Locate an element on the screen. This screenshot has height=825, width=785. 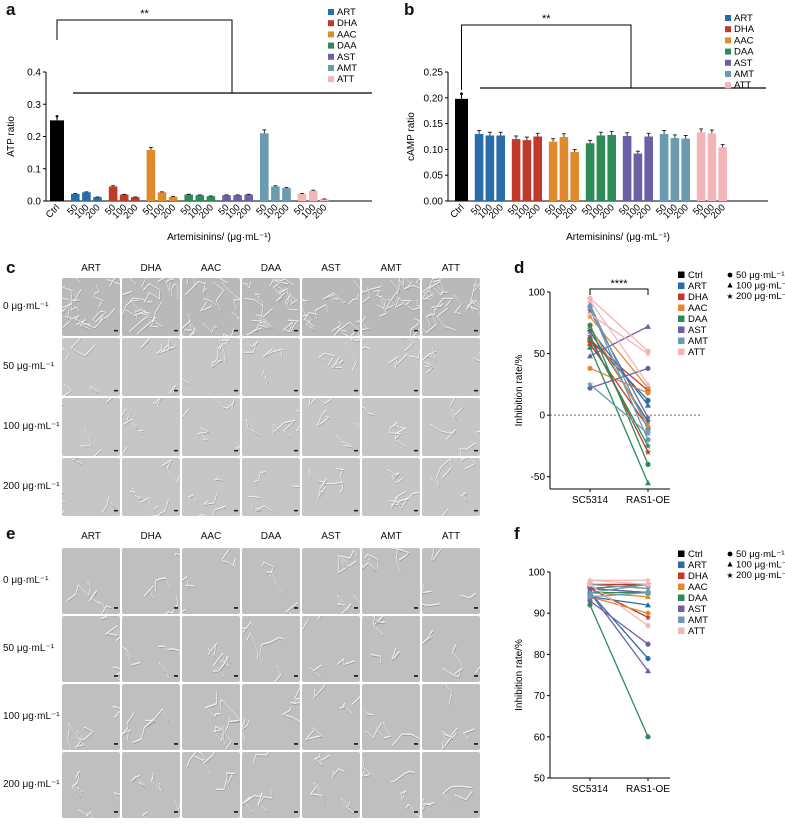
row-header-dose: 0 μg·mL⁻¹ is located at coordinates (26, 580).